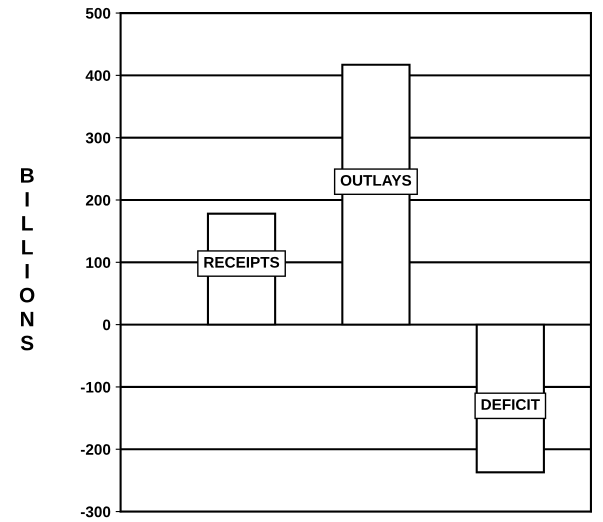 The height and width of the screenshot is (522, 603). What do you see at coordinates (95, 512) in the screenshot?
I see `y-tick-label: -300` at bounding box center [95, 512].